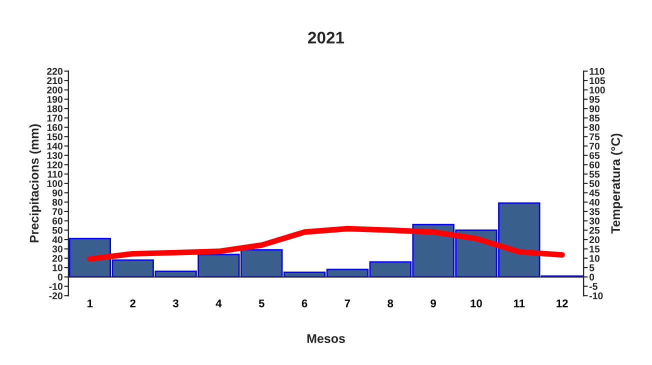 The width and height of the screenshot is (652, 365). Describe the element at coordinates (305, 303) in the screenshot. I see `x-tick-label: 6` at that location.